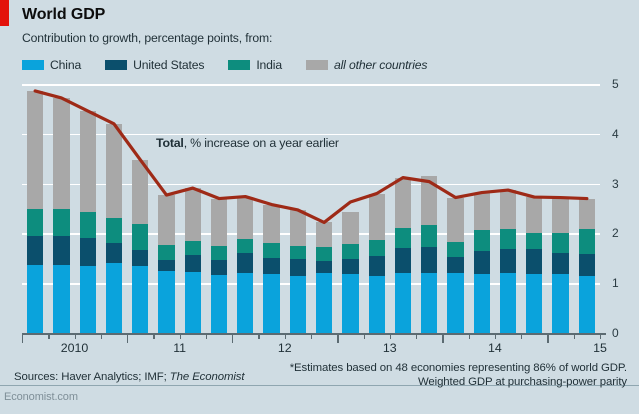 Image resolution: width=639 pixels, height=414 pixels. I want to click on x-axis-tick-label: 11, so click(180, 348).